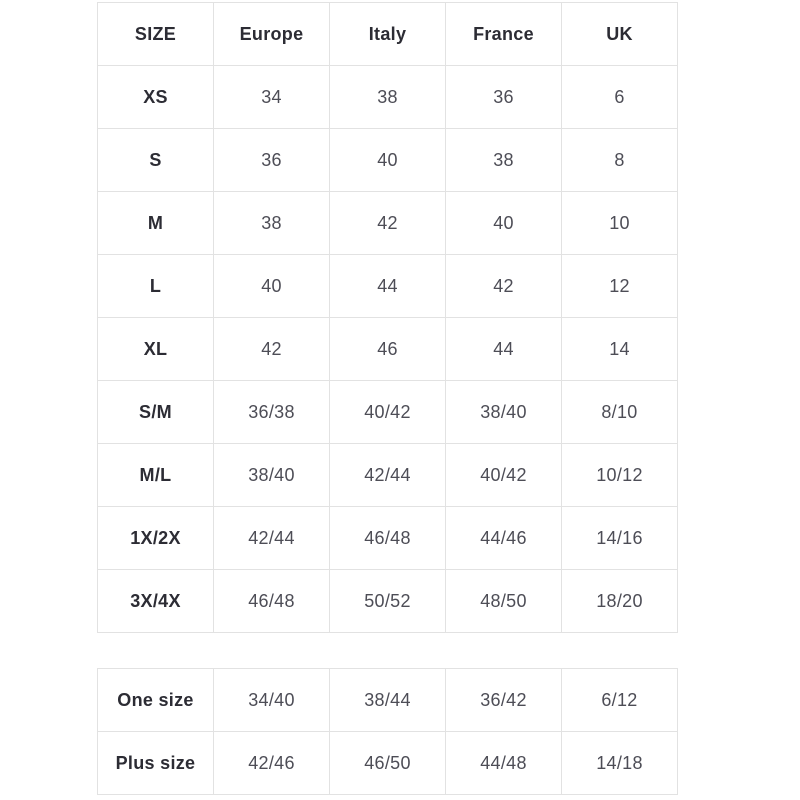  Describe the element at coordinates (271, 601) in the screenshot. I see `value-europe: 46/48` at that location.